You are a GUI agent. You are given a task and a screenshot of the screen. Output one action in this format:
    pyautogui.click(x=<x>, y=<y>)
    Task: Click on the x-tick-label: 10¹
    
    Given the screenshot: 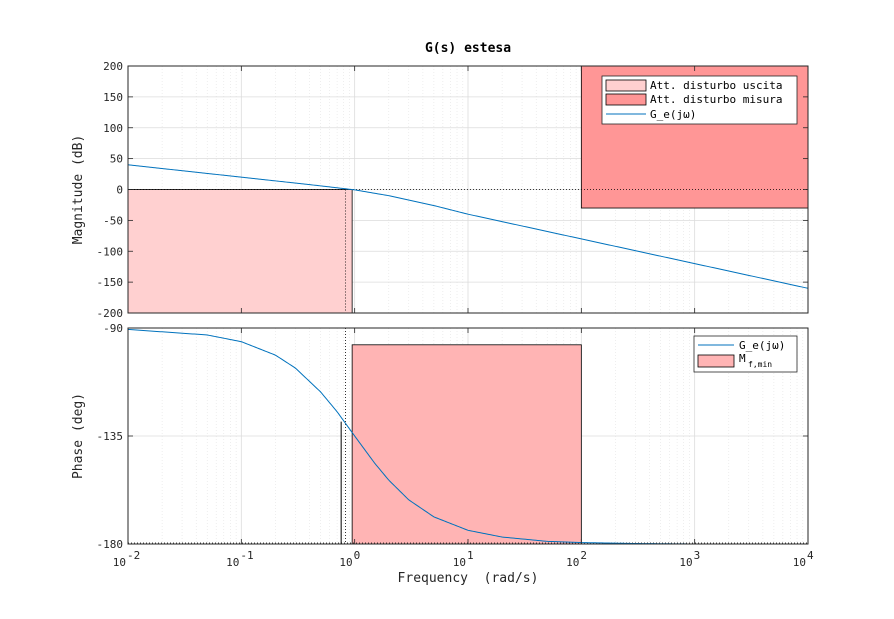 What is the action you would take?
    pyautogui.click(x=463, y=559)
    